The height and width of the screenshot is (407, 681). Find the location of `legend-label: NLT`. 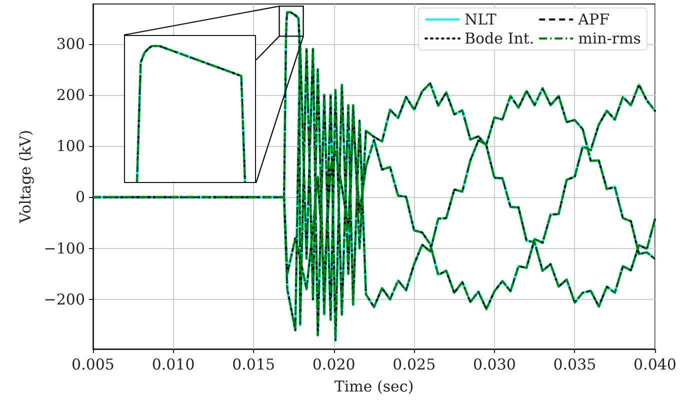

legend-label: NLT is located at coordinates (480, 19).